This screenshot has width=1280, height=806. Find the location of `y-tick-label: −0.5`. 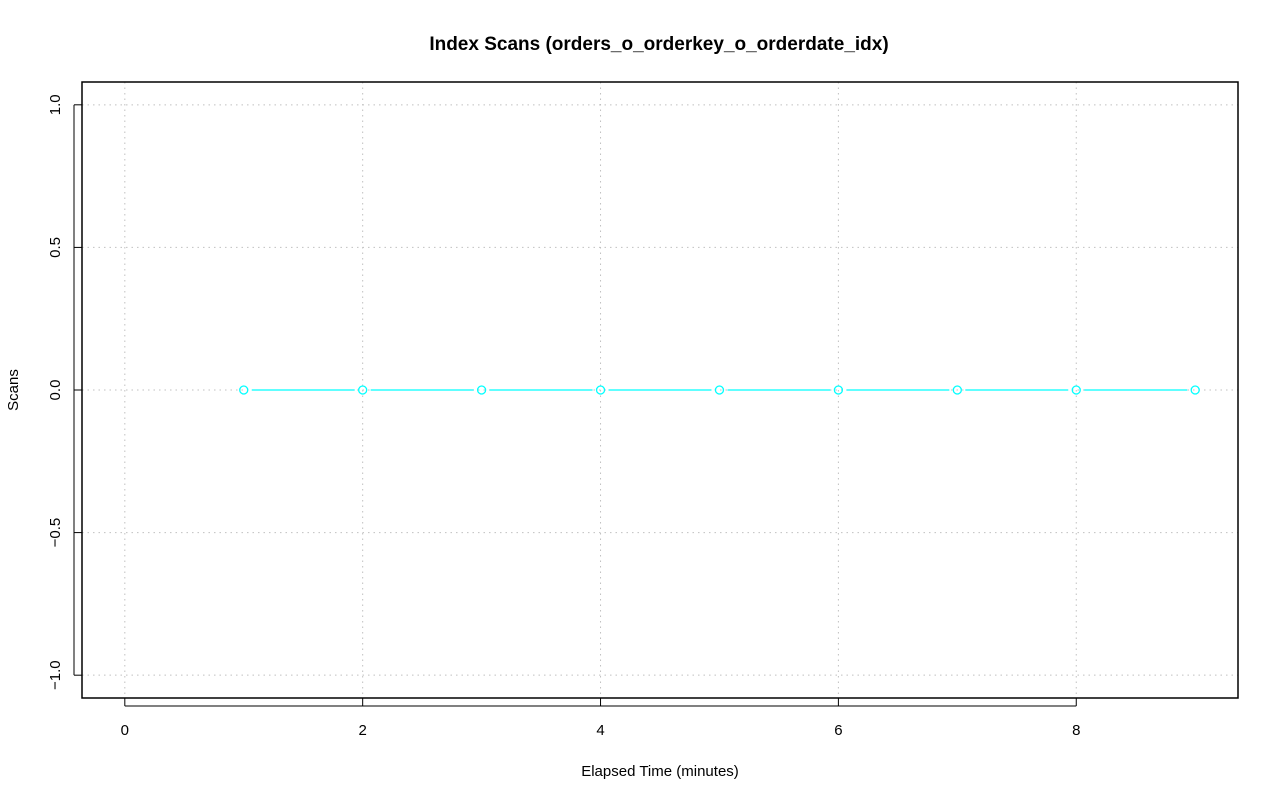

y-tick-label: −0.5 is located at coordinates (55, 533).